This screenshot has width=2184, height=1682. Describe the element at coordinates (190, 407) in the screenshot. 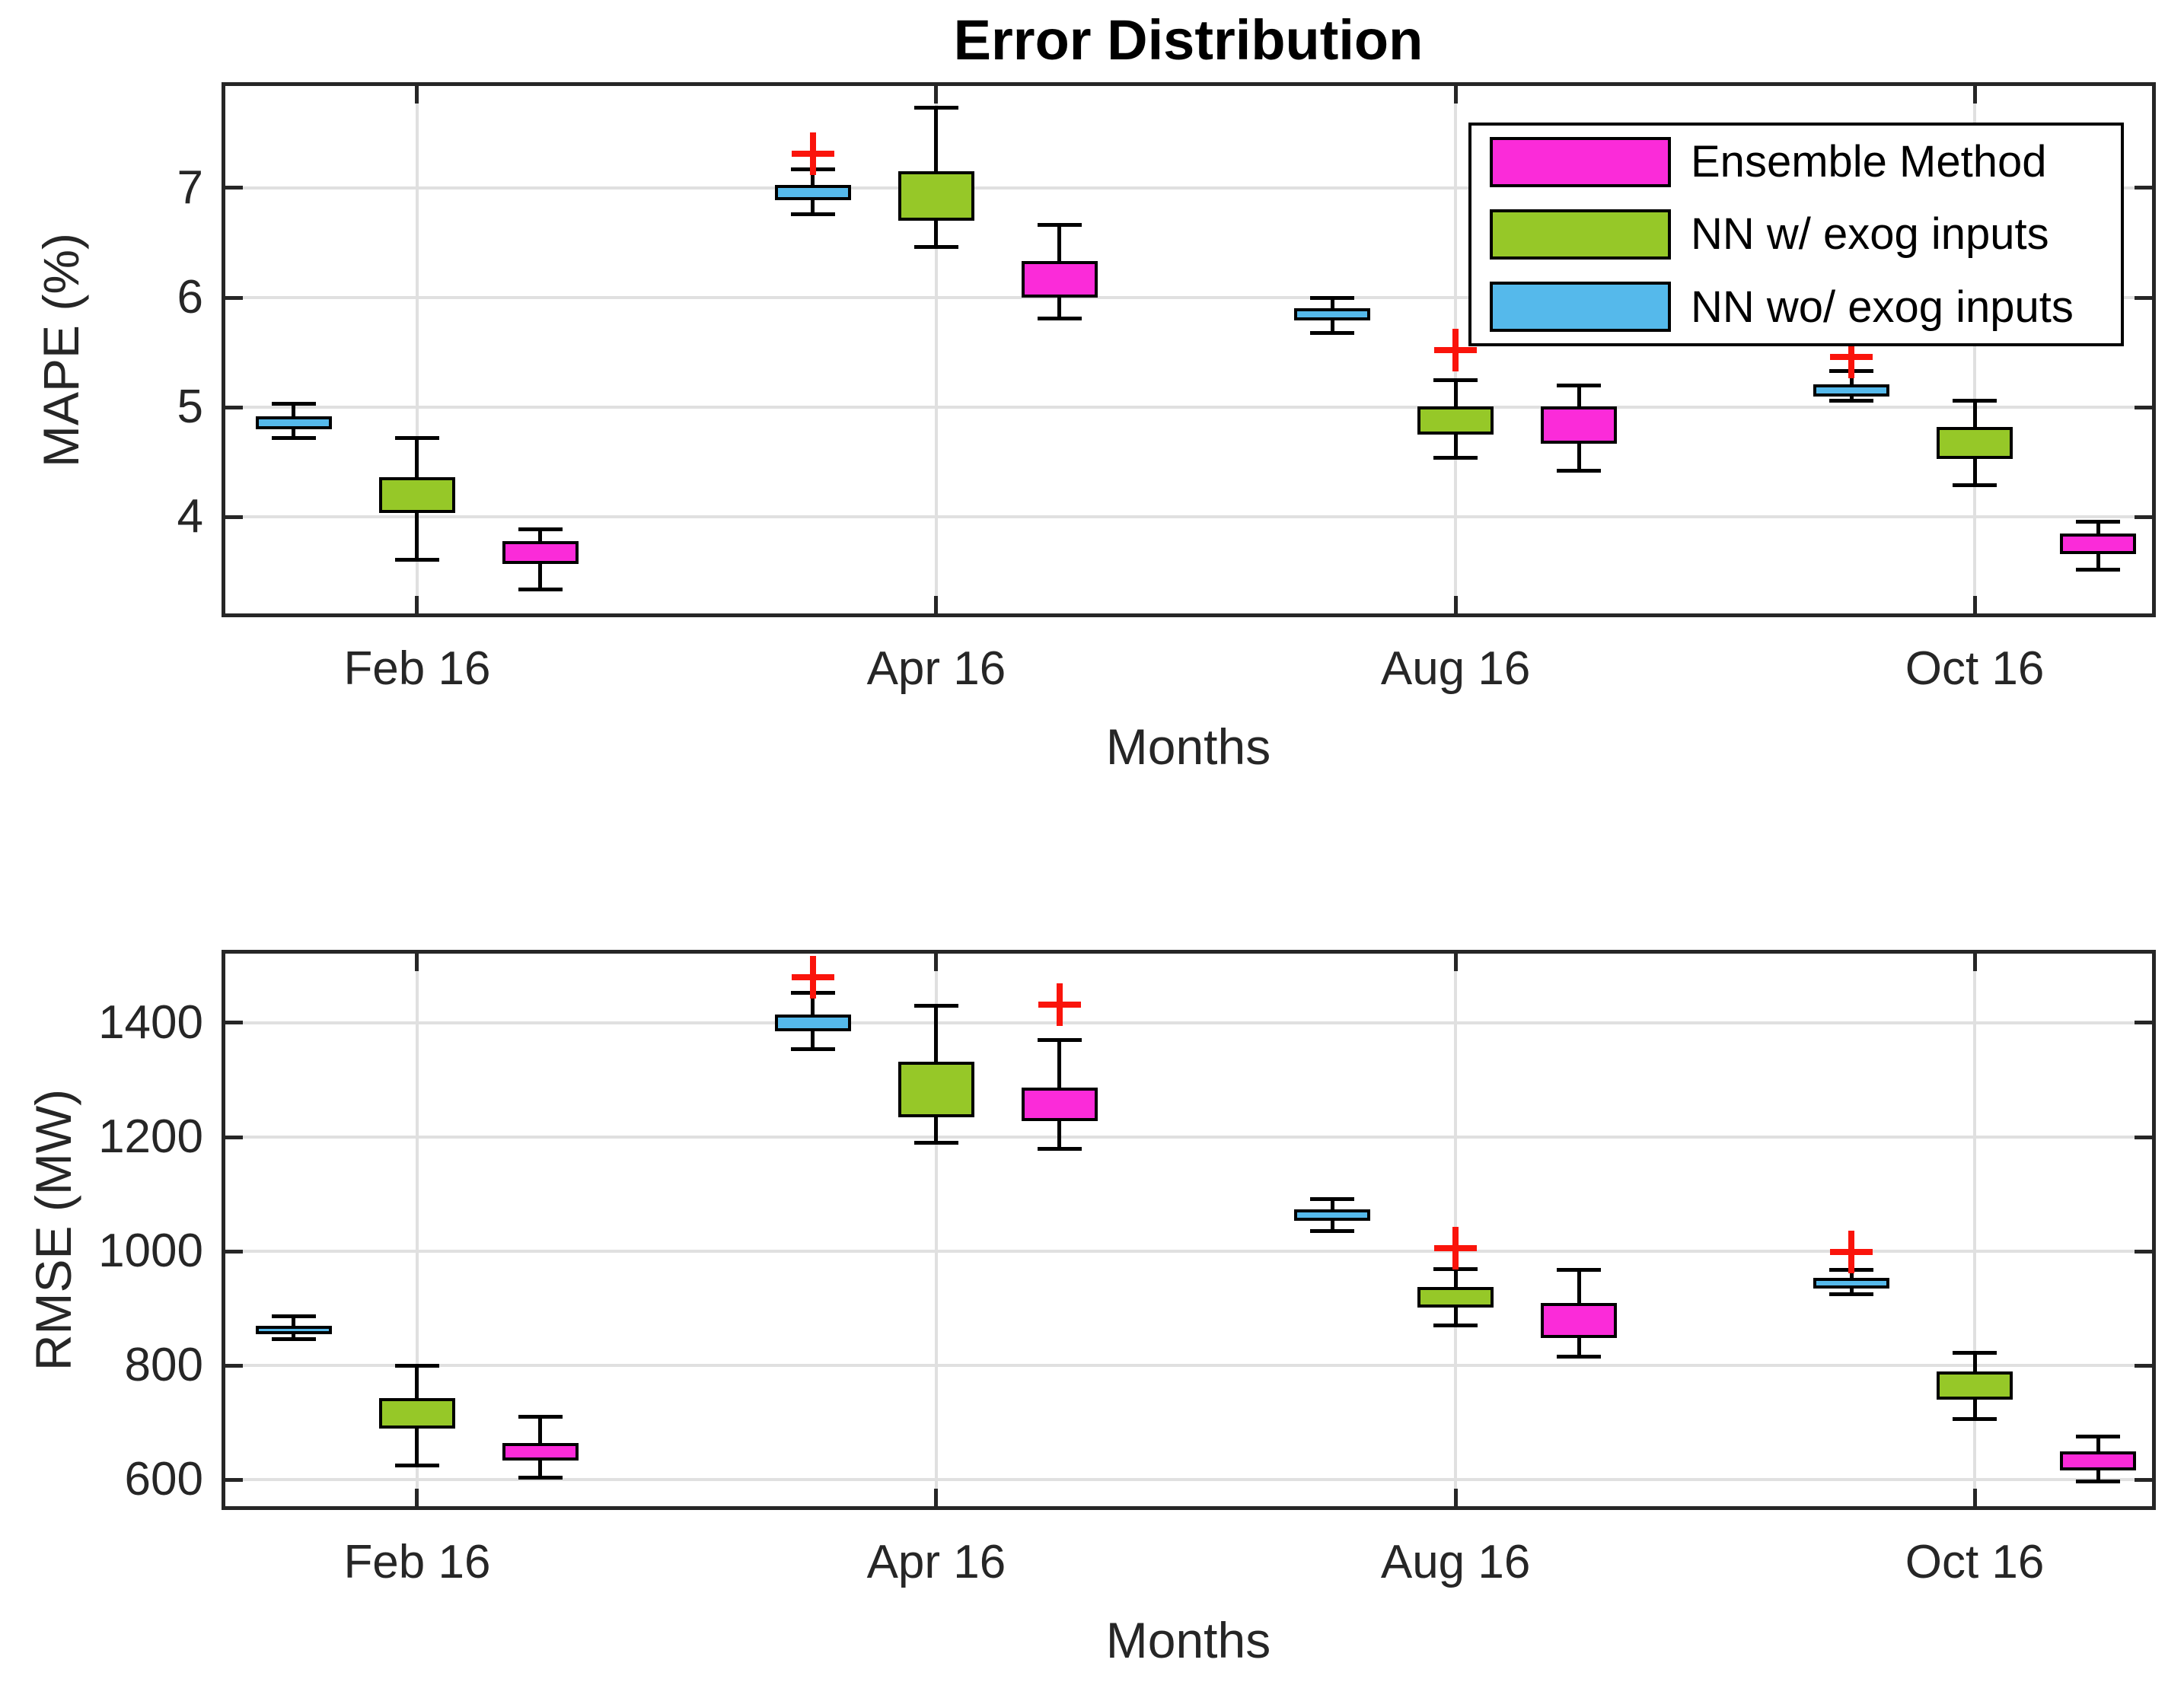

I see `y-tick-label: 5` at that location.